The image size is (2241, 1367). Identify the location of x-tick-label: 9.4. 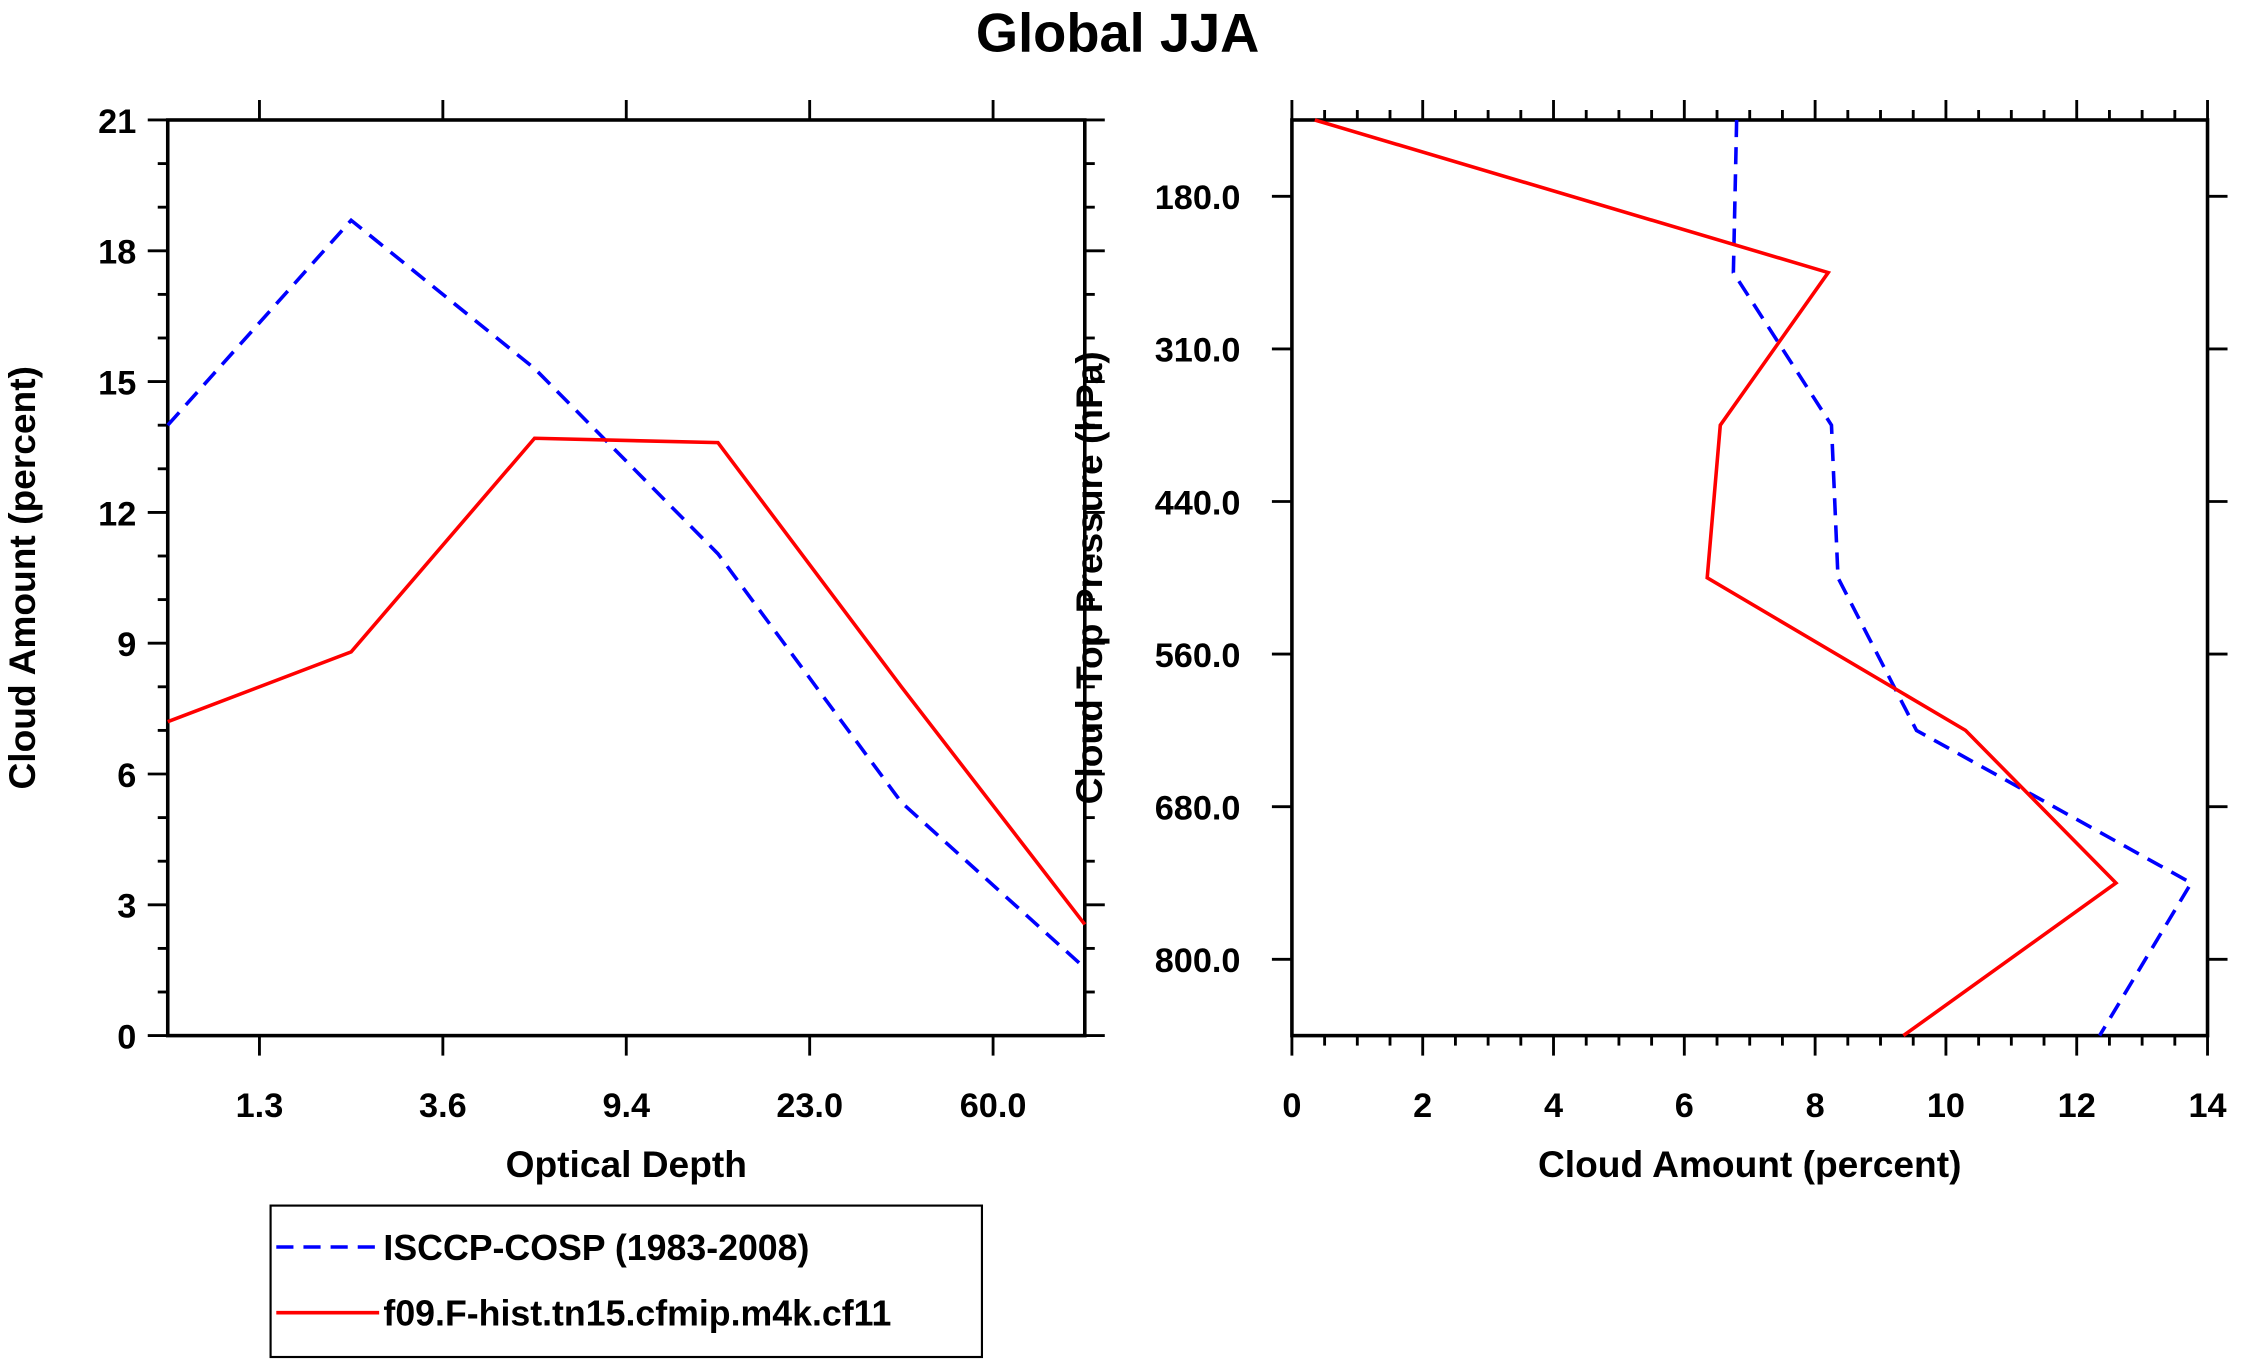
(626, 1106).